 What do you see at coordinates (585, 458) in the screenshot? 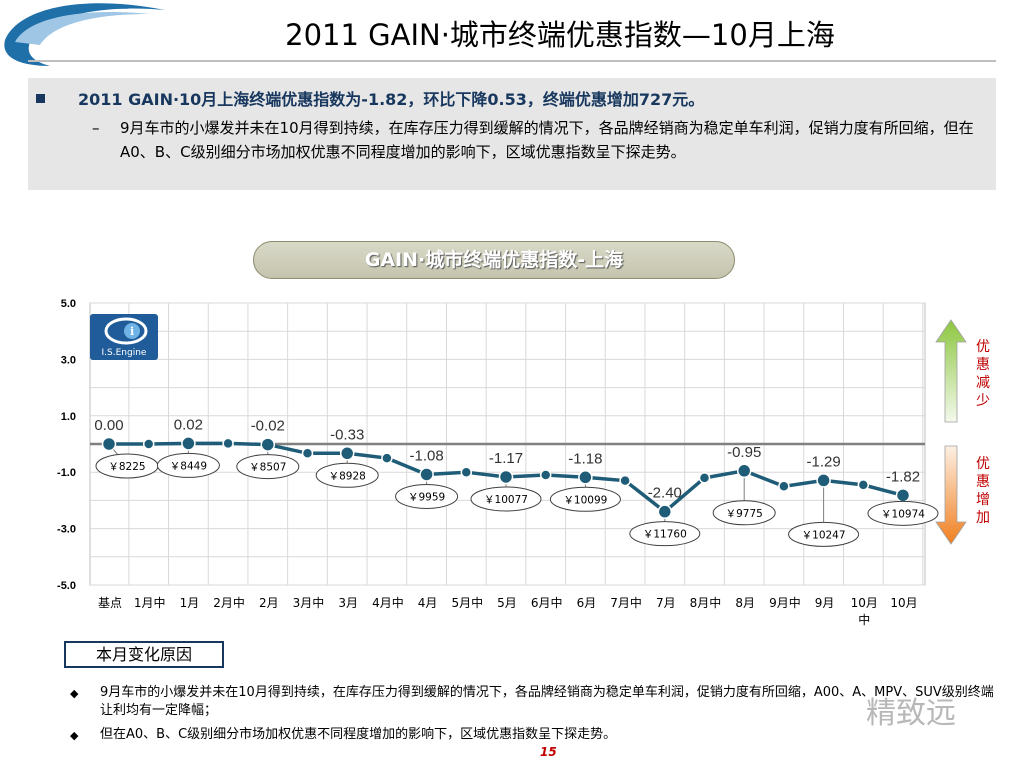
I see `data-value-label: -1.18` at bounding box center [585, 458].